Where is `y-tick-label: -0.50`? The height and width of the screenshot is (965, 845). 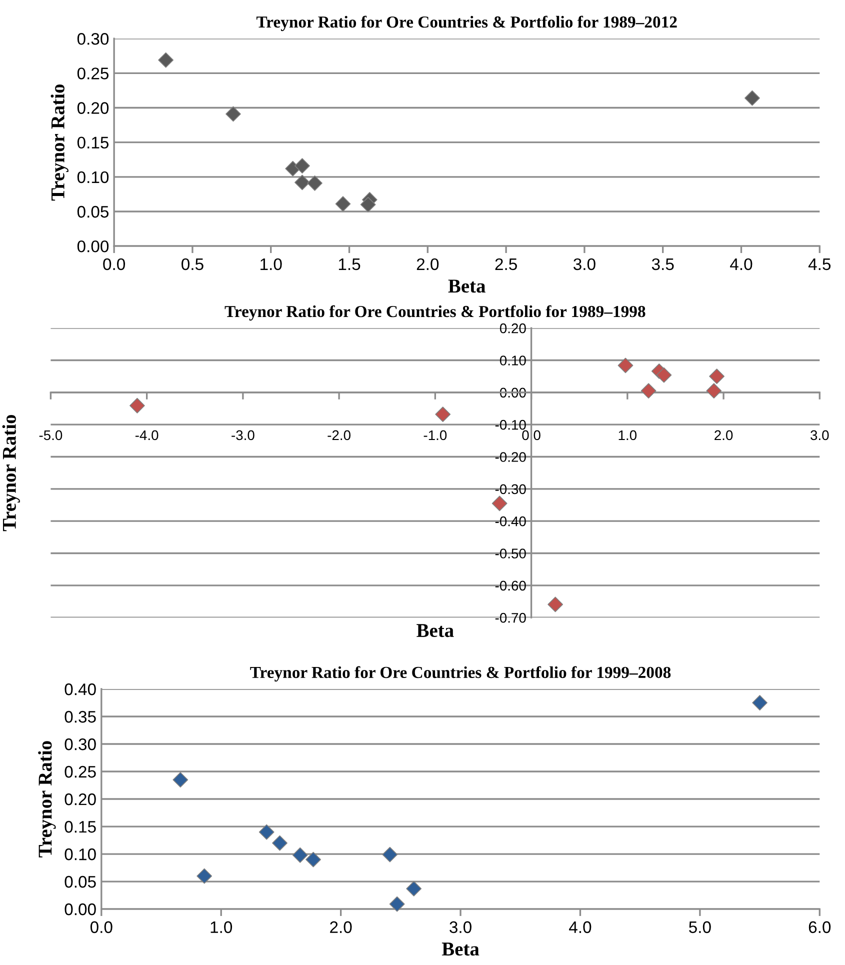
y-tick-label: -0.50 is located at coordinates (510, 553).